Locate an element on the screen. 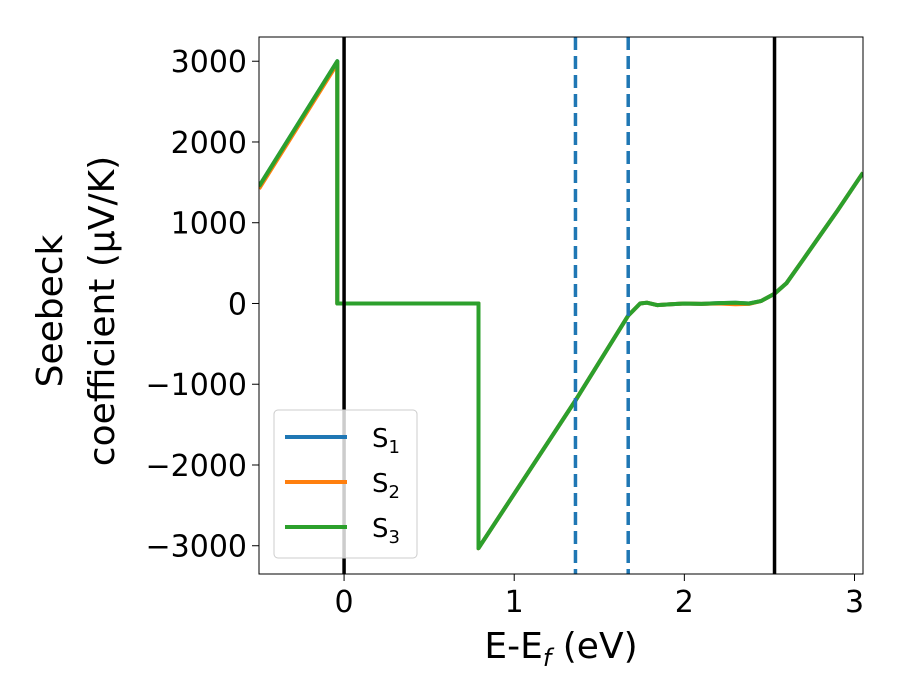 The image size is (900, 700). y-tick-label: 3000 is located at coordinates (209, 62).